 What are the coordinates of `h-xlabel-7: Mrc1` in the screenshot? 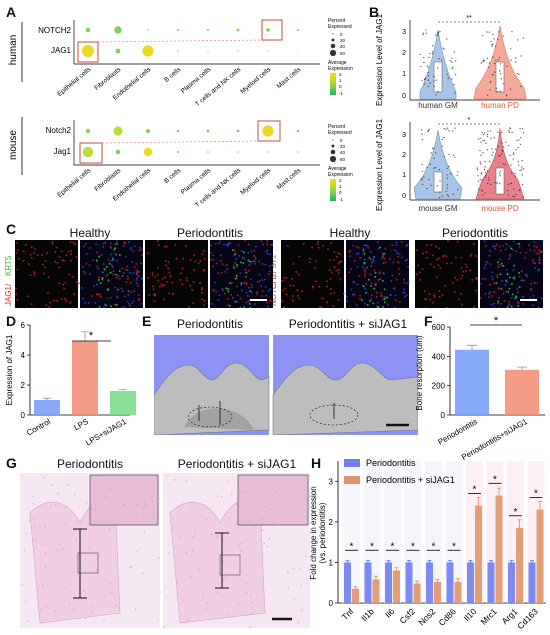 It's located at (488, 616).